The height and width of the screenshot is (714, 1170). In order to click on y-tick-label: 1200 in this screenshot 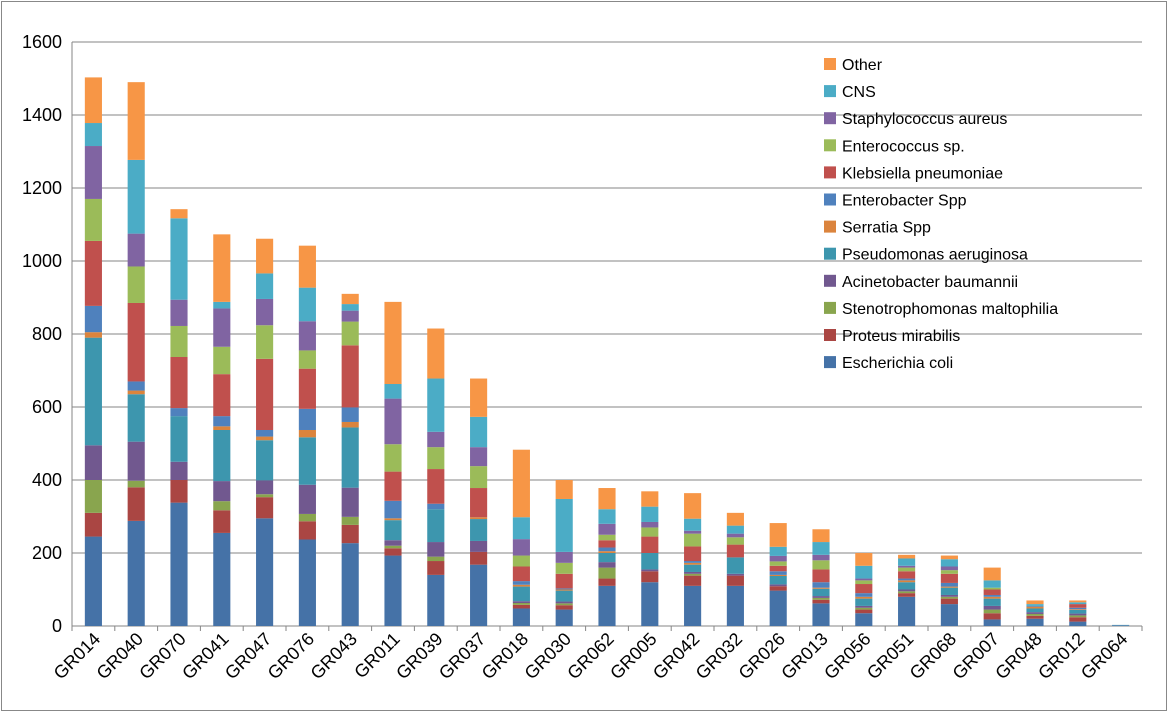, I will do `click(42, 188)`.